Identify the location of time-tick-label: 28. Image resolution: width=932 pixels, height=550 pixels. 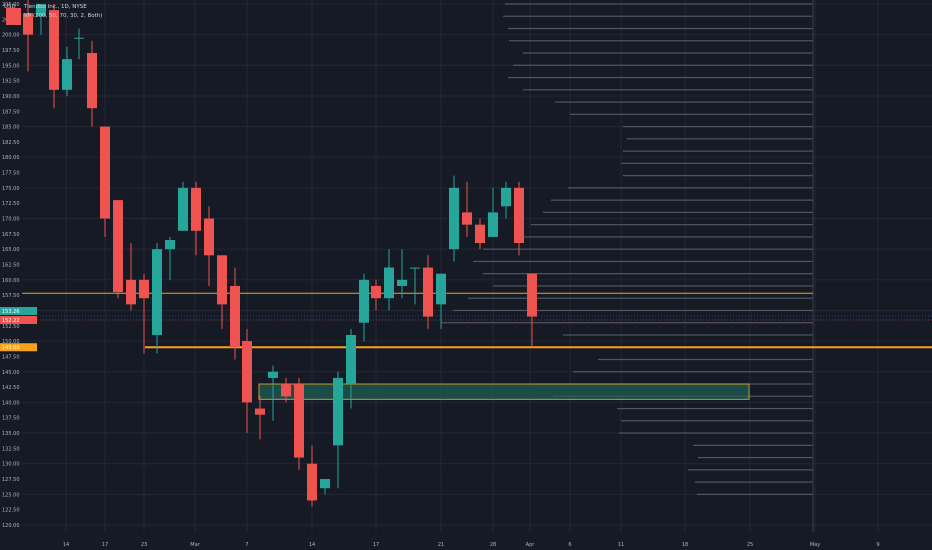
(493, 545).